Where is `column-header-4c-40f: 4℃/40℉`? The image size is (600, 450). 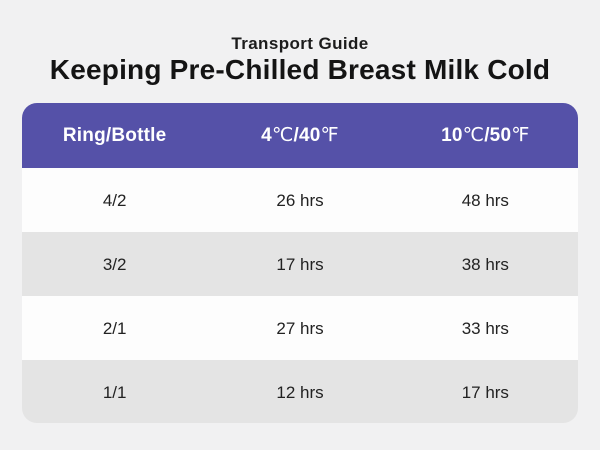
column-header-4c-40f: 4℃/40℉ is located at coordinates (300, 135).